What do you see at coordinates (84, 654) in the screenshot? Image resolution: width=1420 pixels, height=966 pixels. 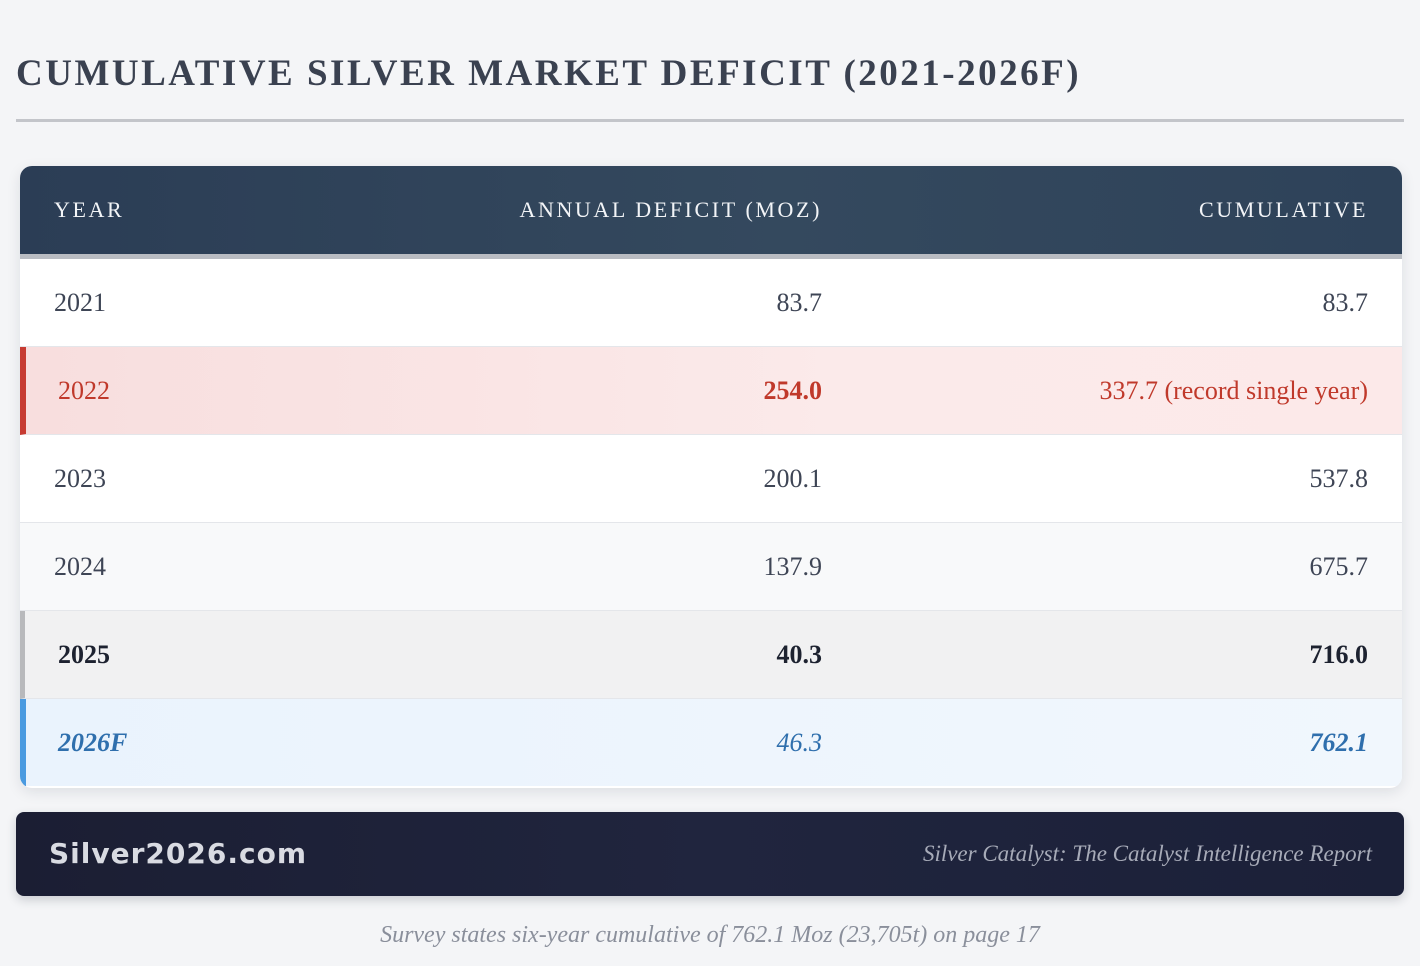 I see `cell-year: 2025` at bounding box center [84, 654].